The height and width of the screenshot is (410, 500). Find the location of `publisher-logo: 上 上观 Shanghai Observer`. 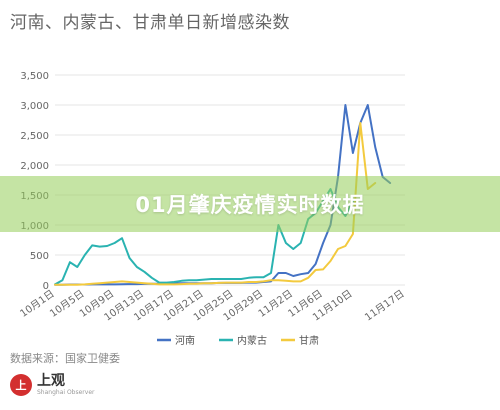

publisher-logo: 上 上观 Shanghai Observer is located at coordinates (52, 385).